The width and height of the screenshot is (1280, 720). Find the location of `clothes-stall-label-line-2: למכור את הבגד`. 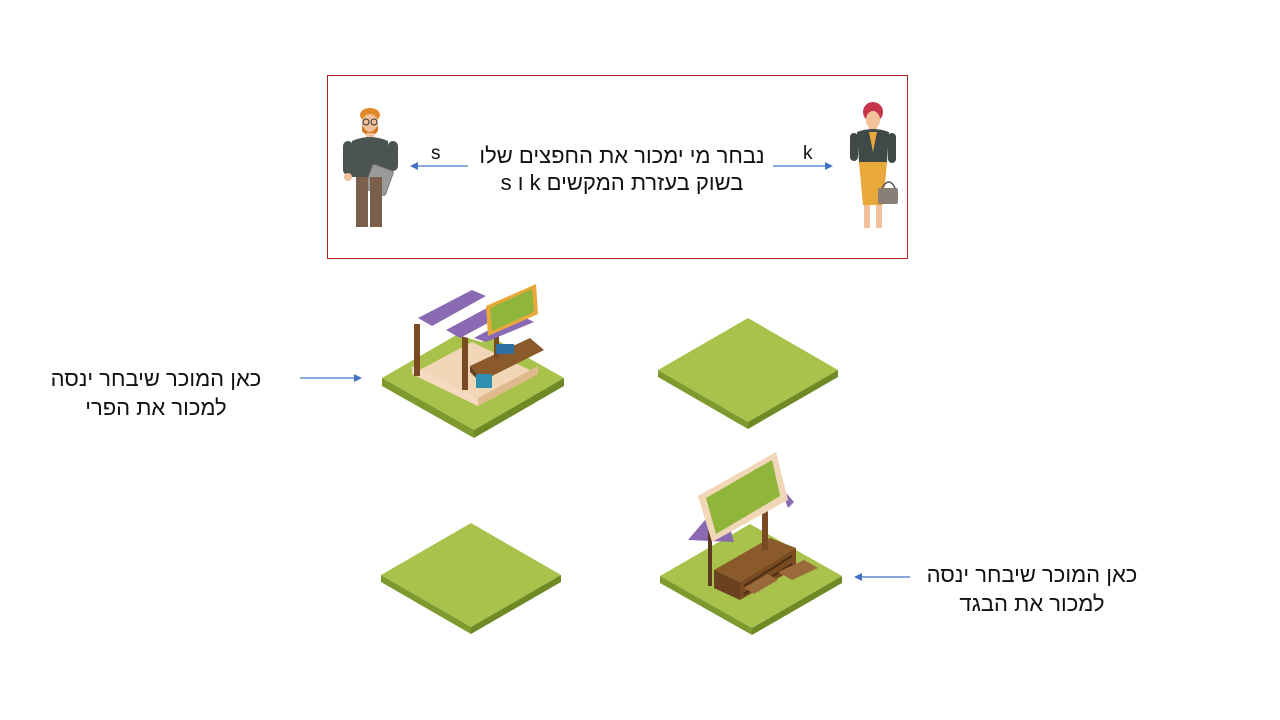

clothes-stall-label-line-2: למכור את הבגד is located at coordinates (1032, 603).